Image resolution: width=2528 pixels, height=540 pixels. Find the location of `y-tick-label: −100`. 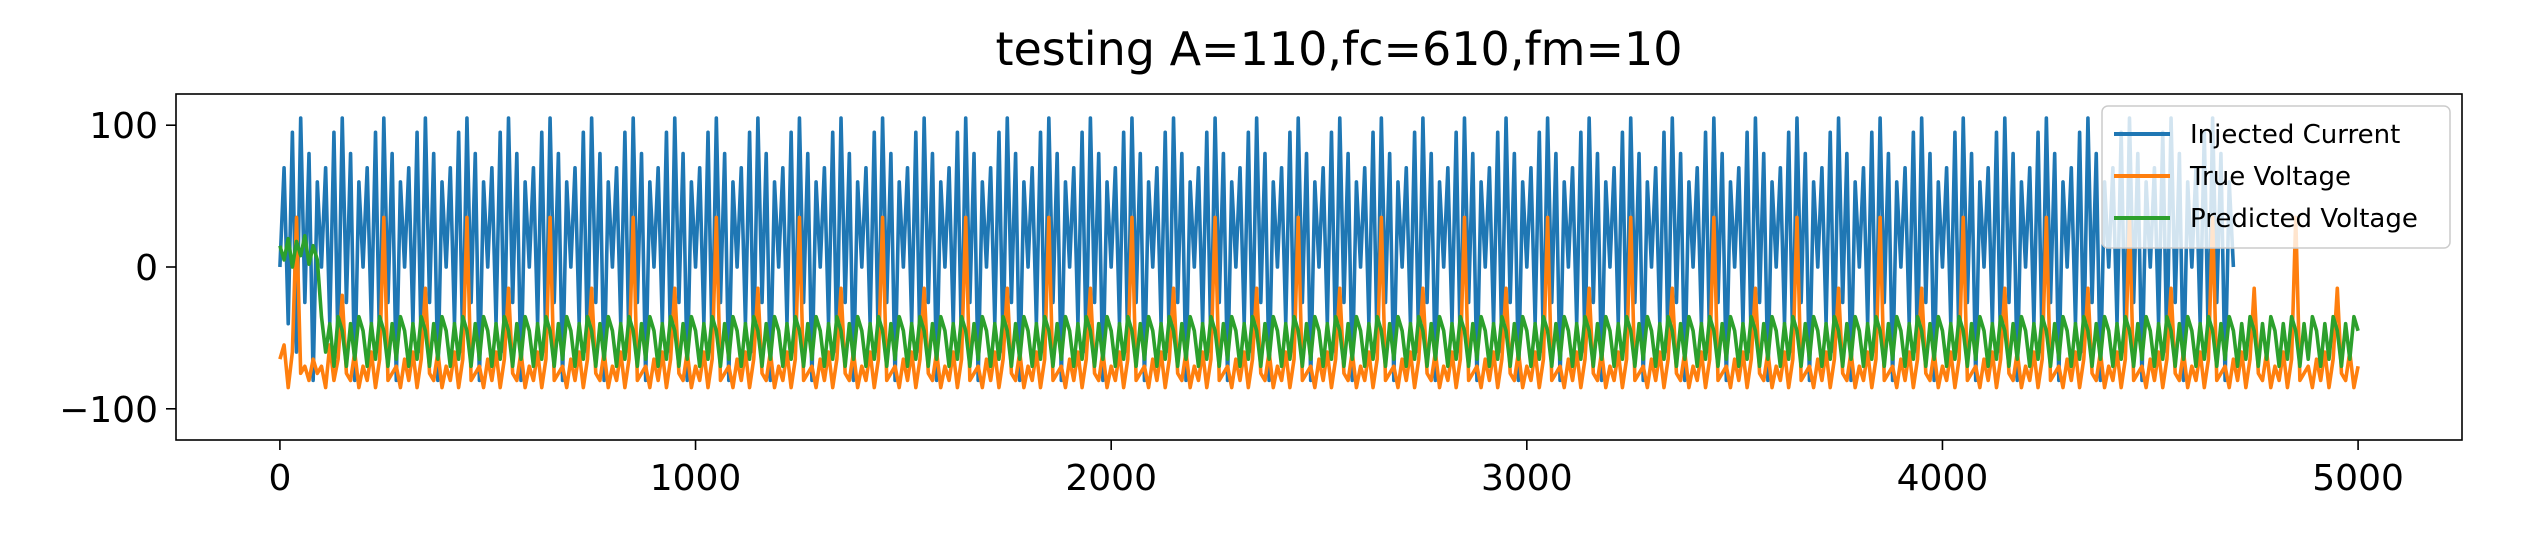

y-tick-label: −100 is located at coordinates (108, 410).